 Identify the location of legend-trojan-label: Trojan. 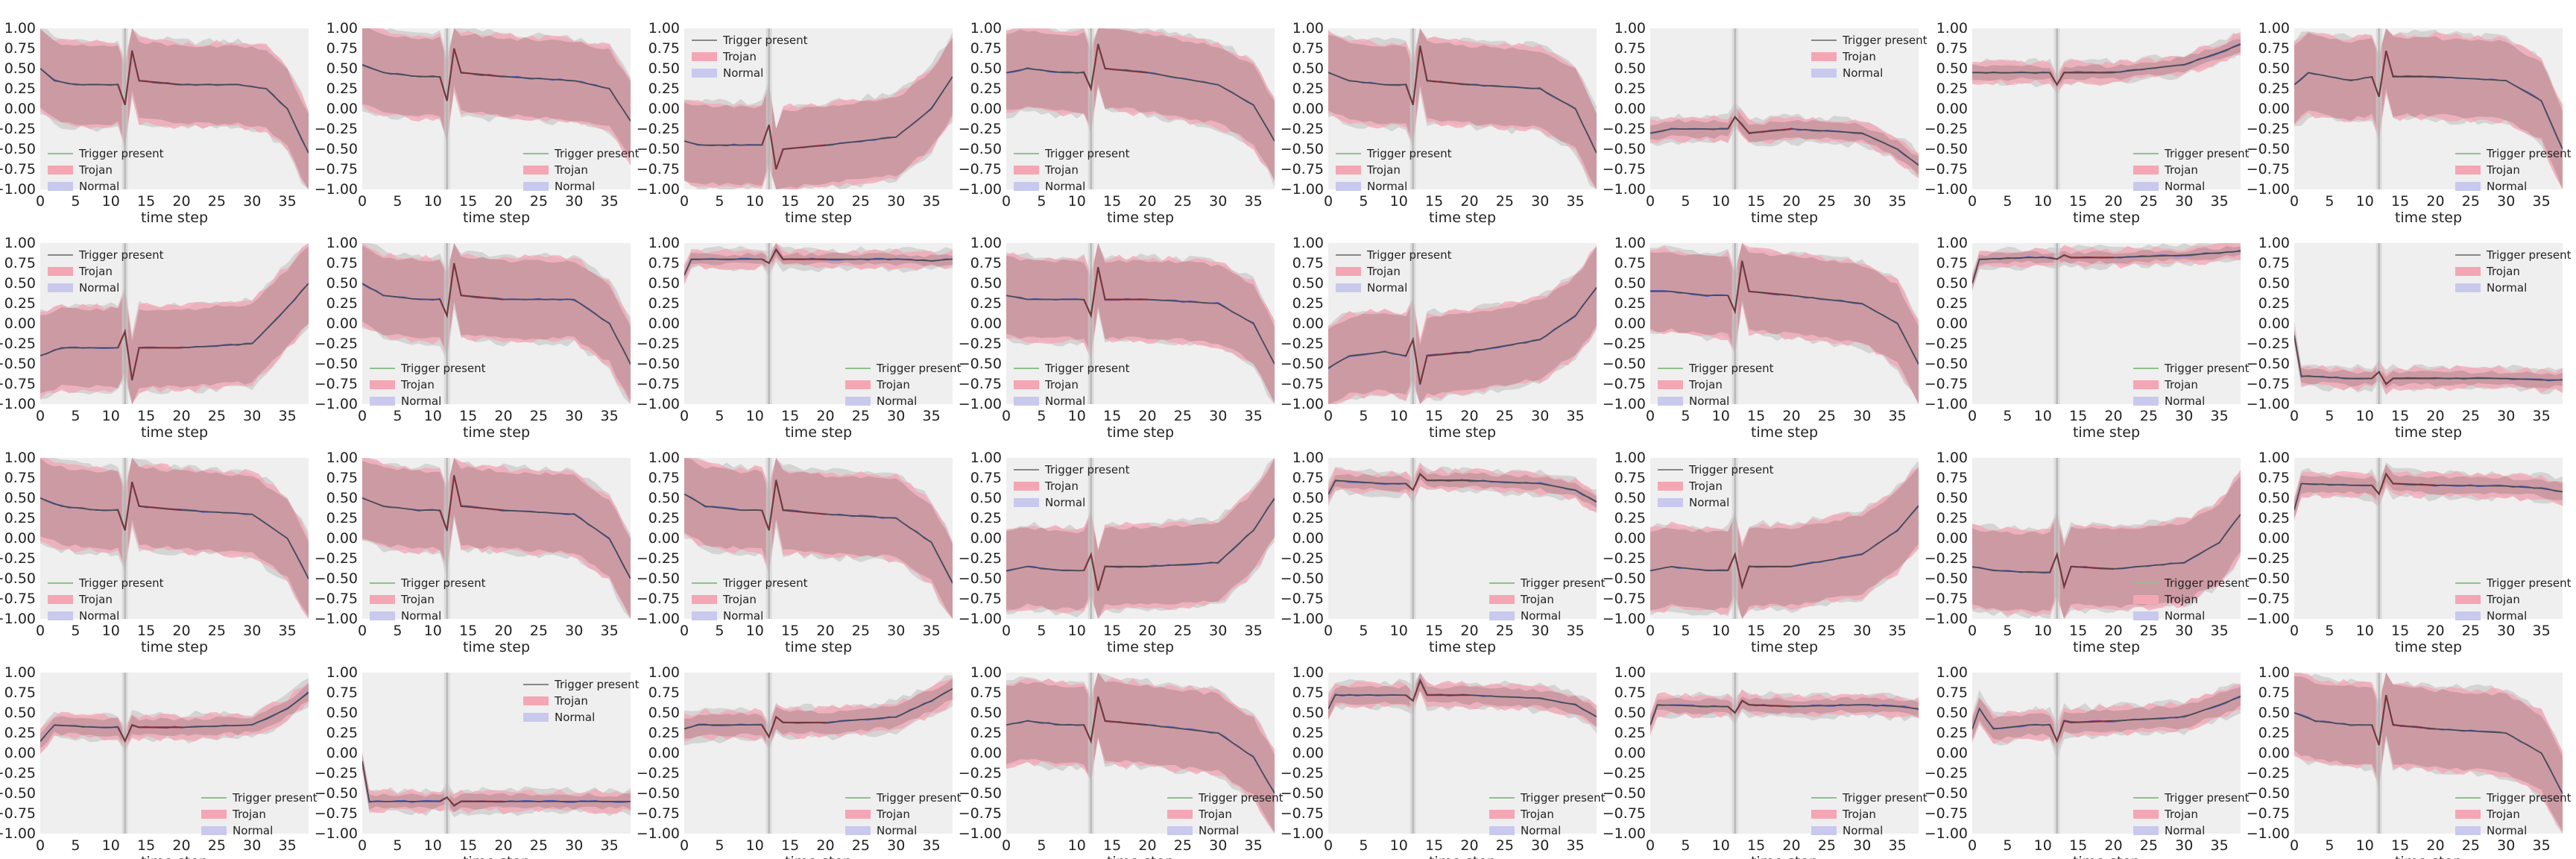
(1215, 814).